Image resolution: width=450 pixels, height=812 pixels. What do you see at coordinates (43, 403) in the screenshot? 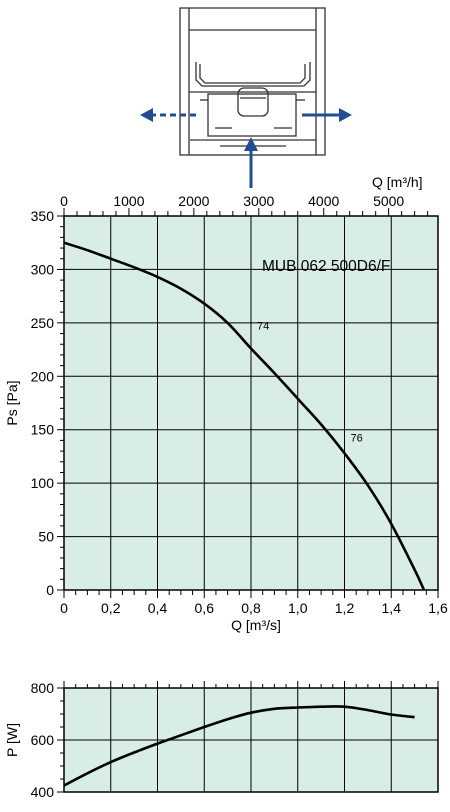
I see `pressure-y-tick-labels: 0 50 100 150 200 250 300 350` at bounding box center [43, 403].